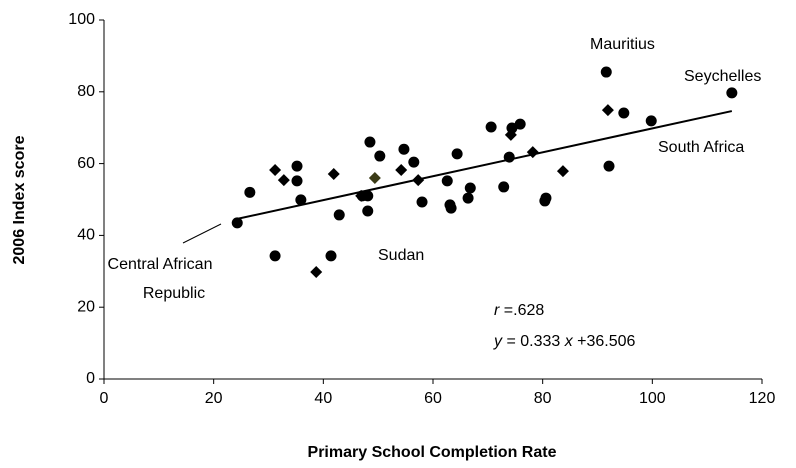  Describe the element at coordinates (543, 398) in the screenshot. I see `x-tick-label: 80` at that location.